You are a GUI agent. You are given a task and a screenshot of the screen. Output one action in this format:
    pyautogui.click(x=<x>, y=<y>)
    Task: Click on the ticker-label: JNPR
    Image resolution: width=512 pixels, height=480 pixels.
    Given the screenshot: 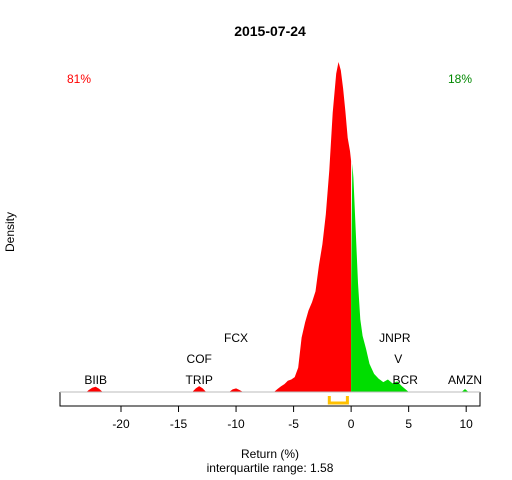 What is the action you would take?
    pyautogui.click(x=395, y=338)
    